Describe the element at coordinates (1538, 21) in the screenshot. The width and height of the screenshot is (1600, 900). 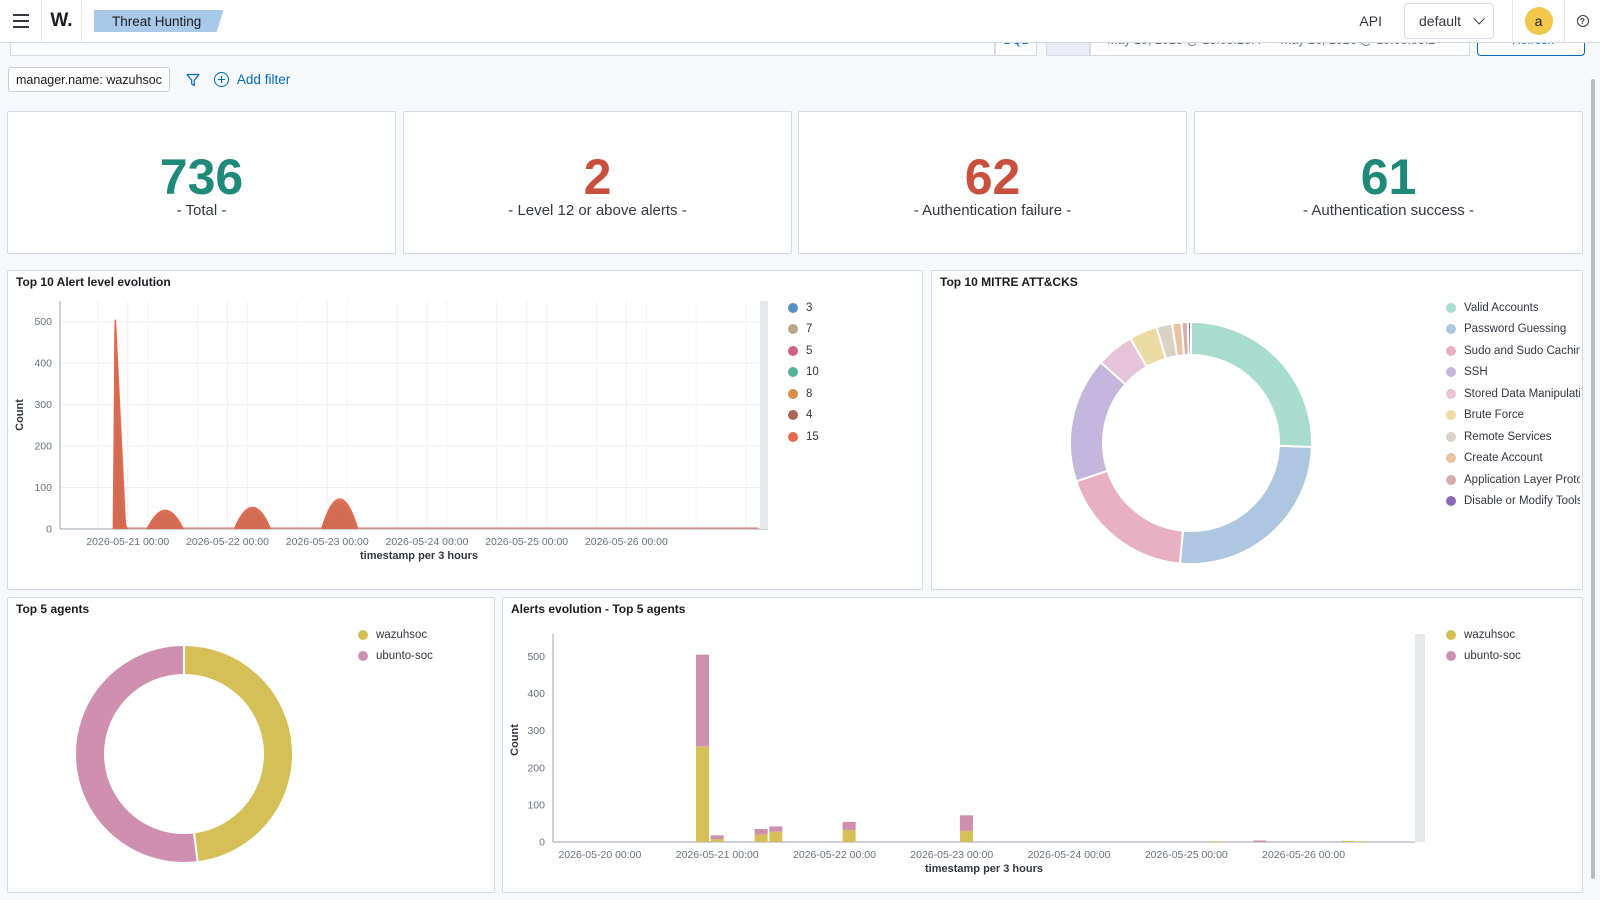
I see `user-avatar: a` at that location.